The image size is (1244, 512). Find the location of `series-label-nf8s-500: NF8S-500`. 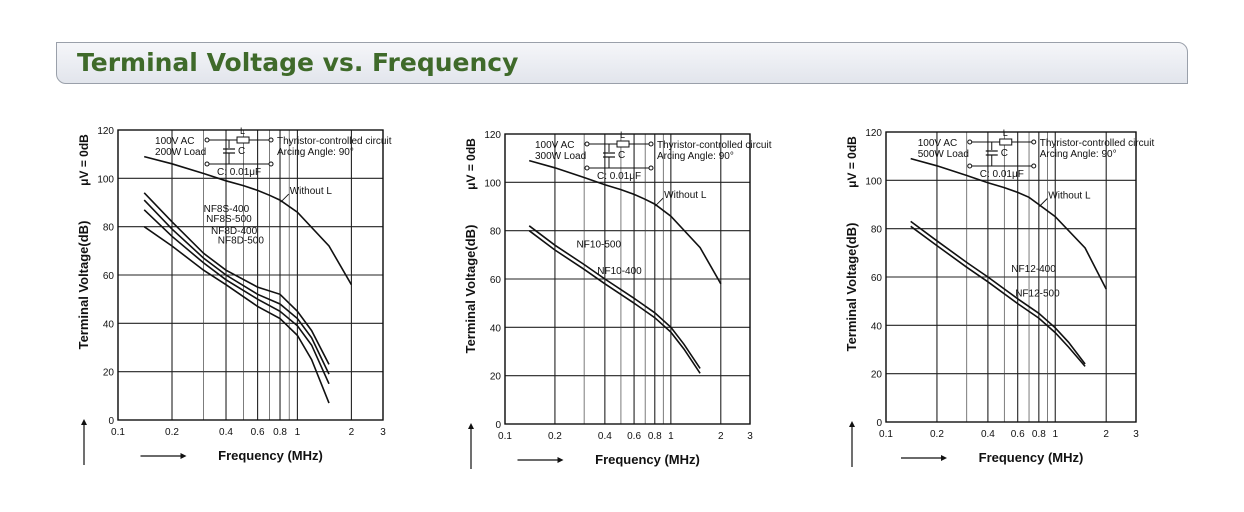

series-label-nf8s-500: NF8S-500 is located at coordinates (229, 219).